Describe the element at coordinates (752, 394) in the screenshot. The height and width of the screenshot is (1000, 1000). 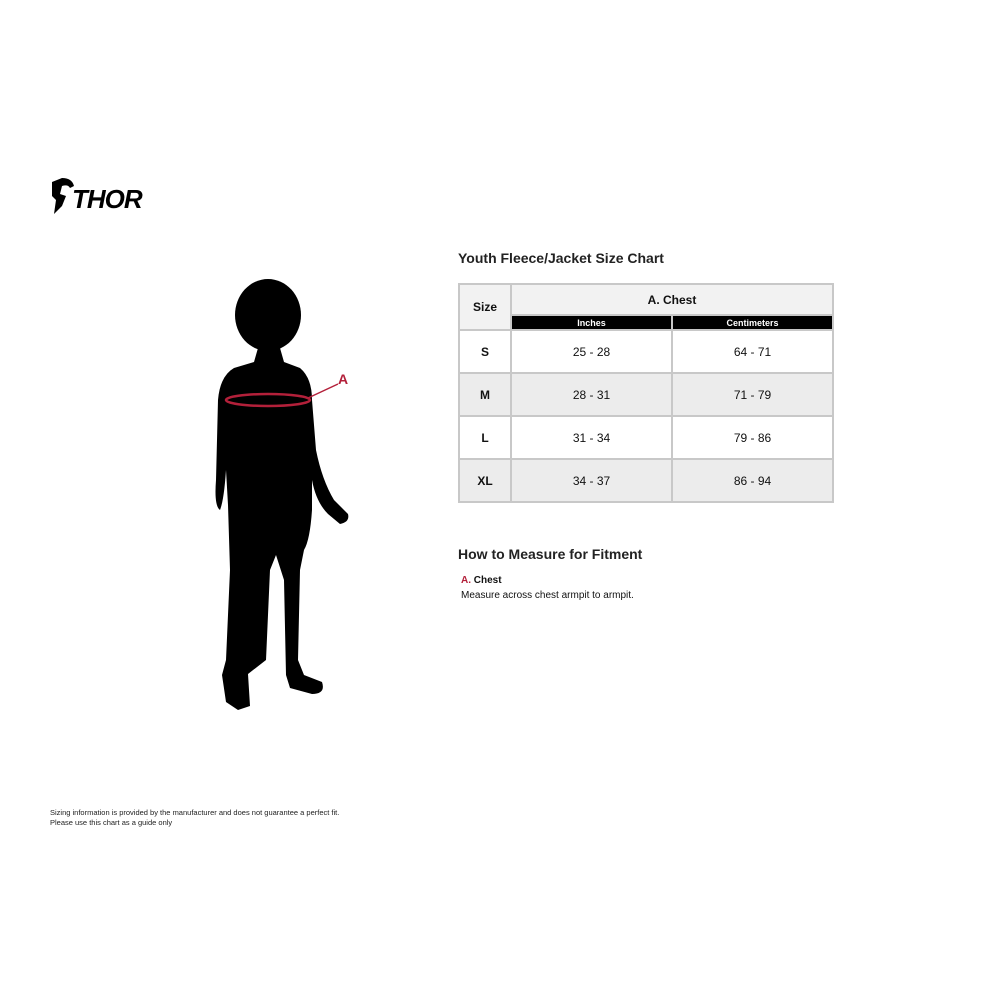
I see `cm-cell: 71 - 79` at that location.